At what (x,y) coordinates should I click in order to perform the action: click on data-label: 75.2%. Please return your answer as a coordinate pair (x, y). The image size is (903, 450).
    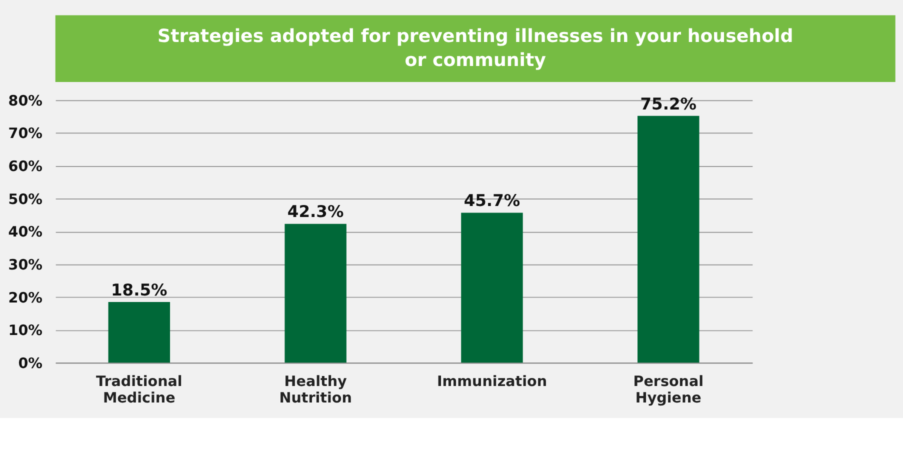
    Looking at the image, I should click on (668, 104).